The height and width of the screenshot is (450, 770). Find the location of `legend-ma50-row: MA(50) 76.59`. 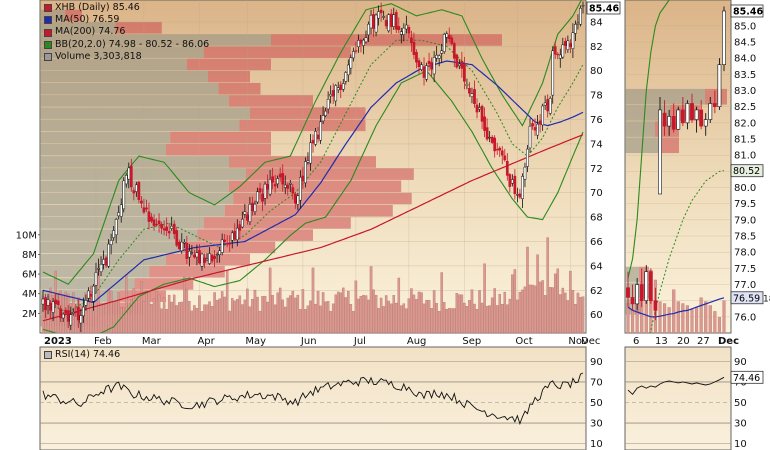

legend-ma50-row: MA(50) 76.59 is located at coordinates (126, 20).